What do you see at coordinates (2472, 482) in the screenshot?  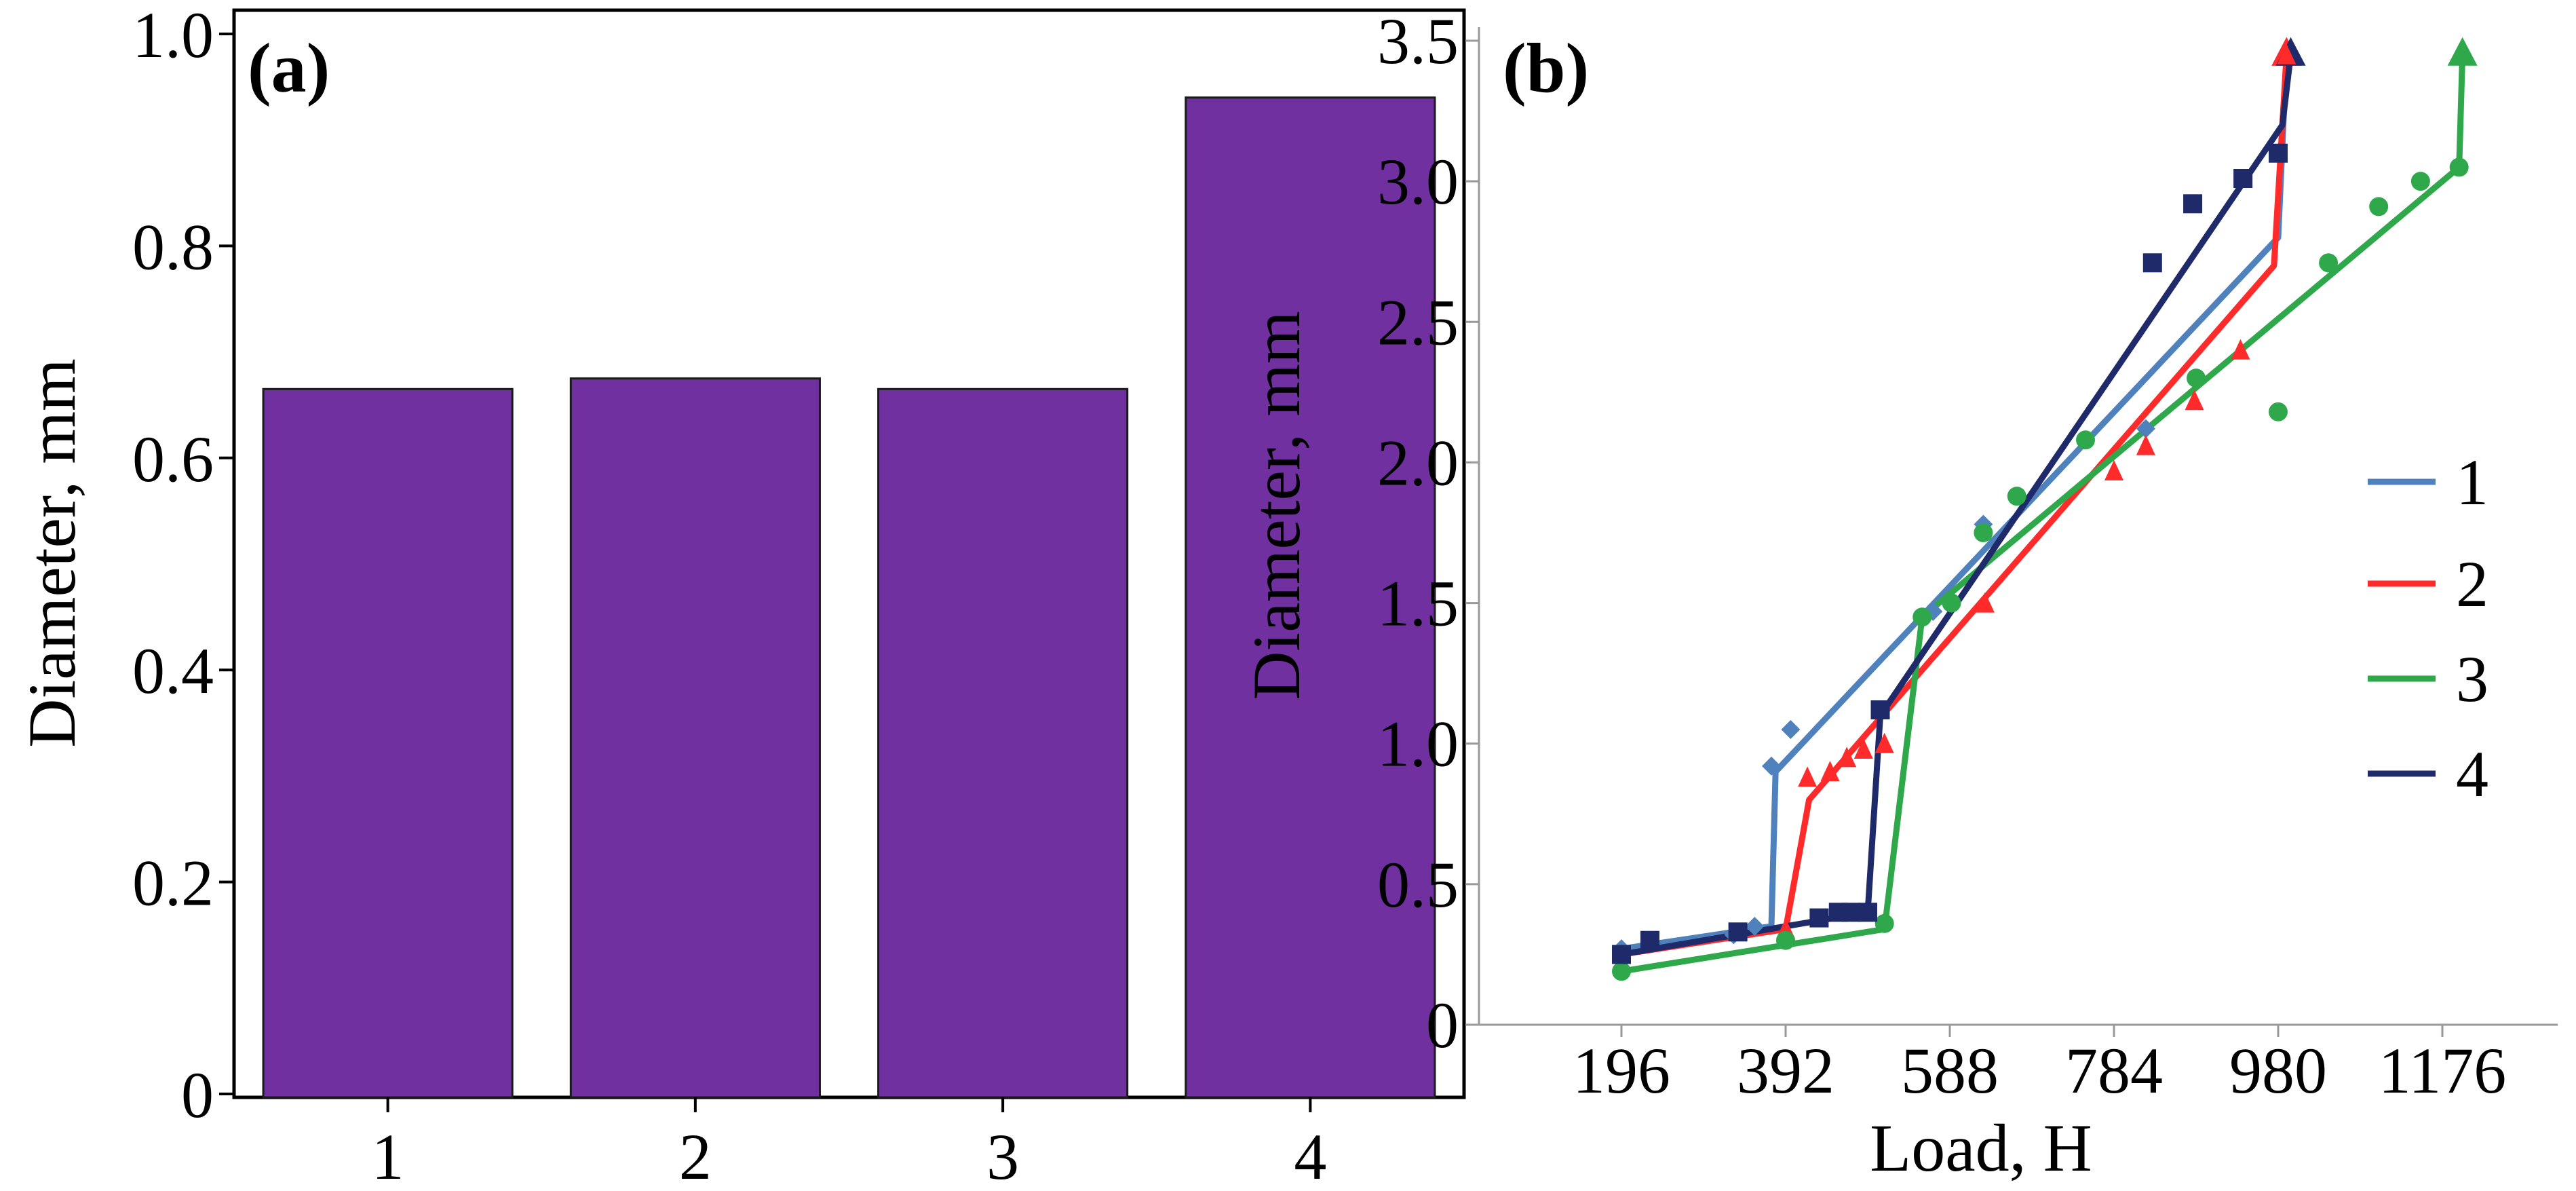 I see `legend-label-1: 1` at bounding box center [2472, 482].